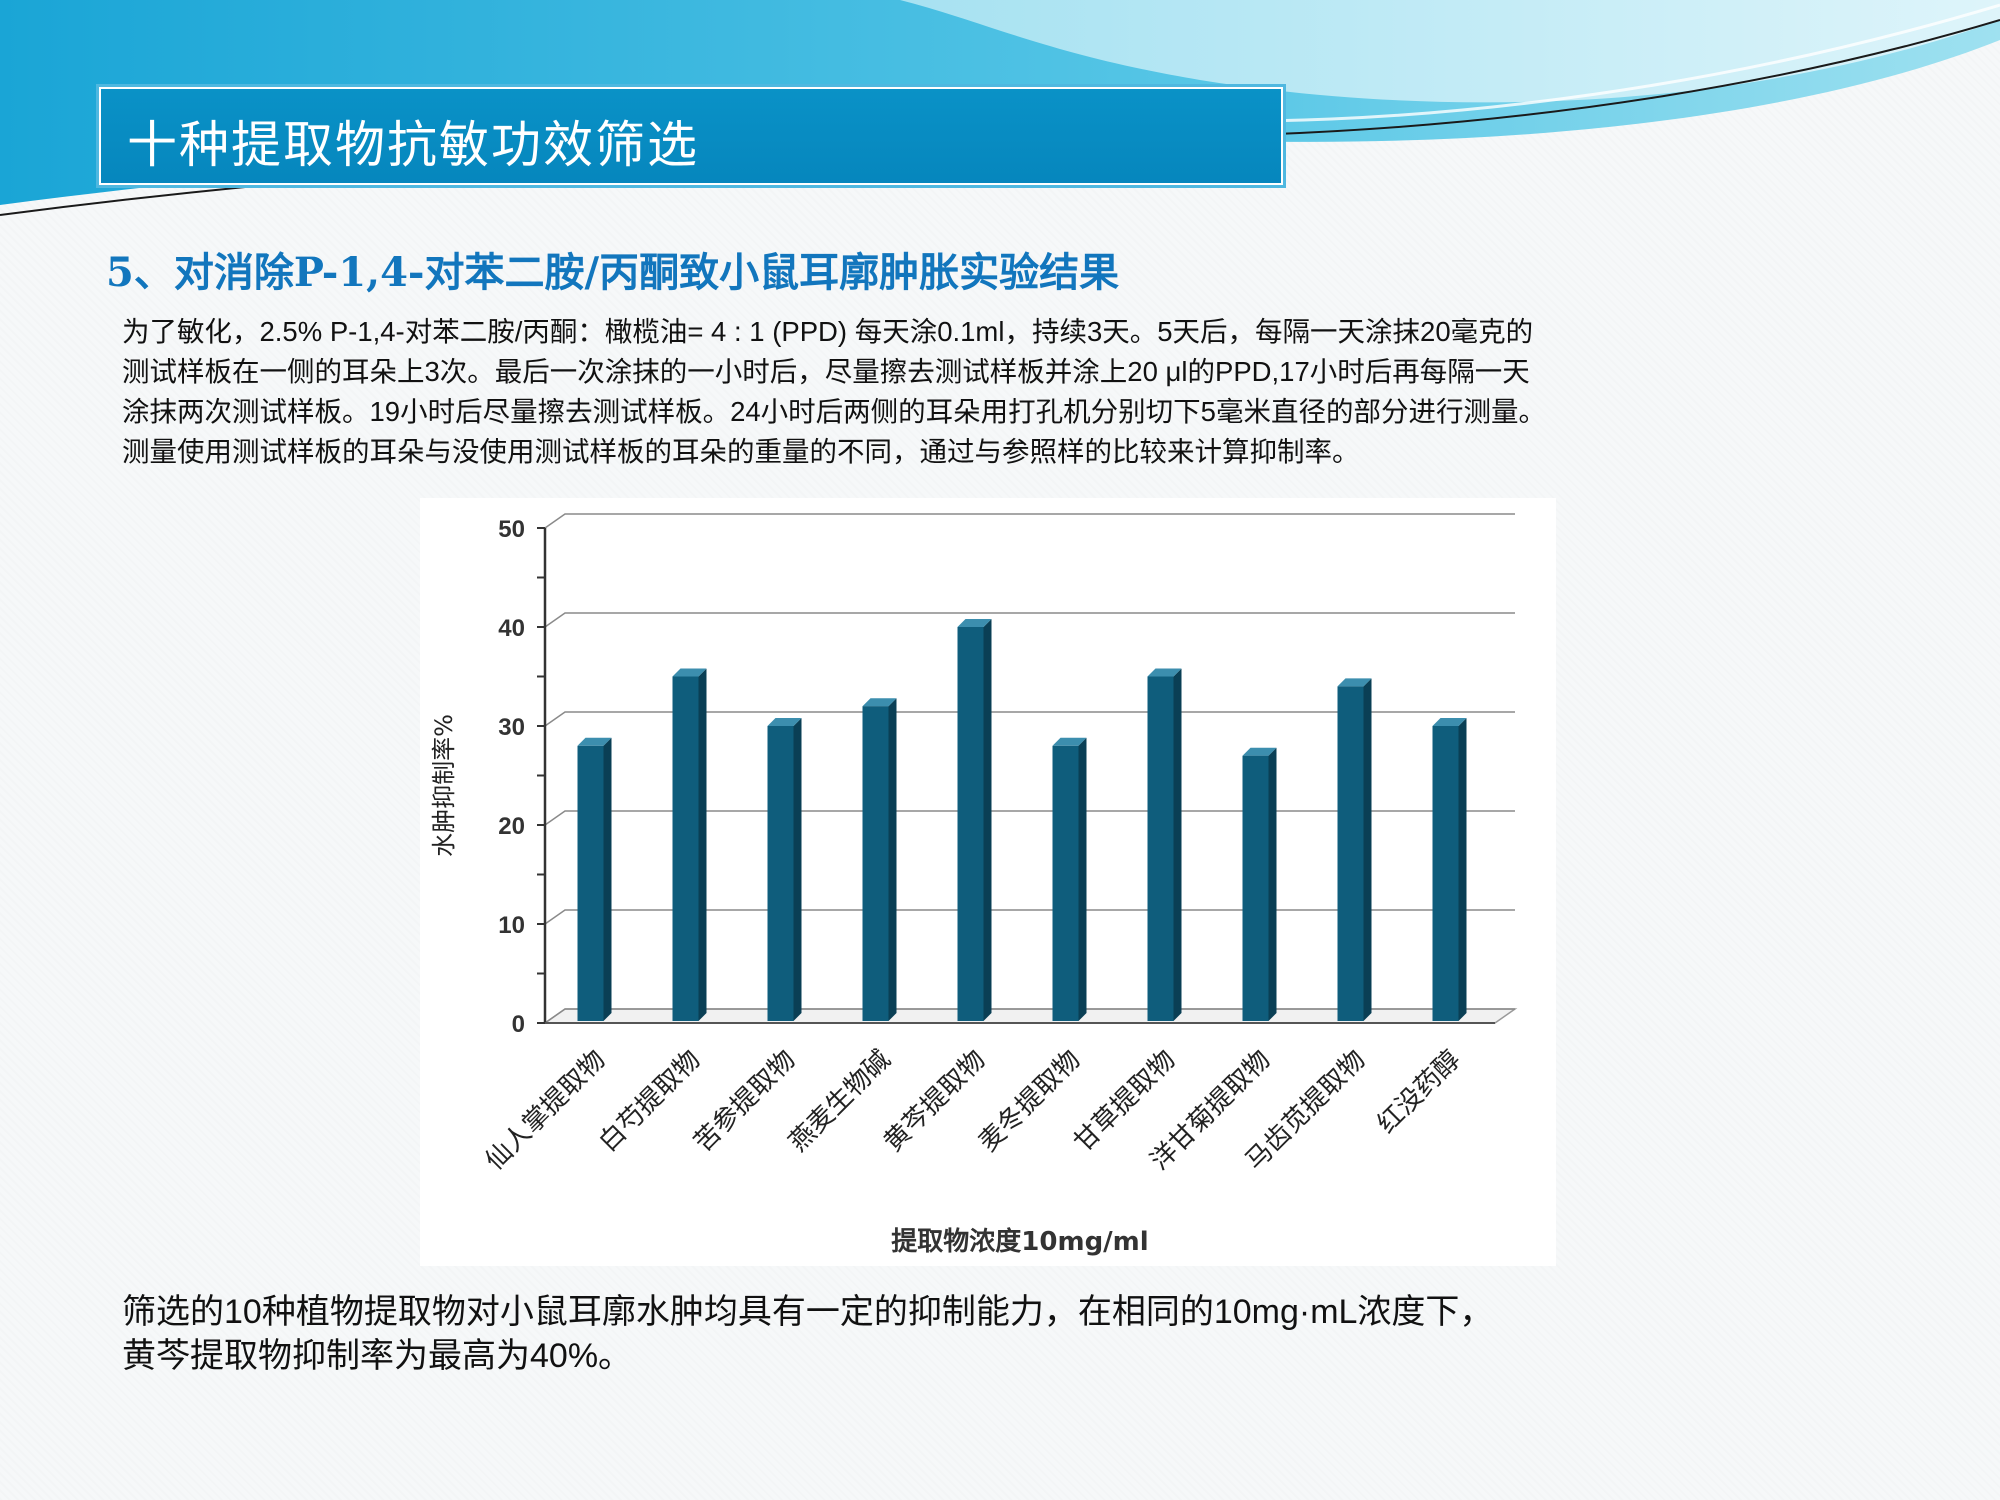 The width and height of the screenshot is (2000, 1500). Describe the element at coordinates (511, 826) in the screenshot. I see `y-tick-label: 20` at that location.